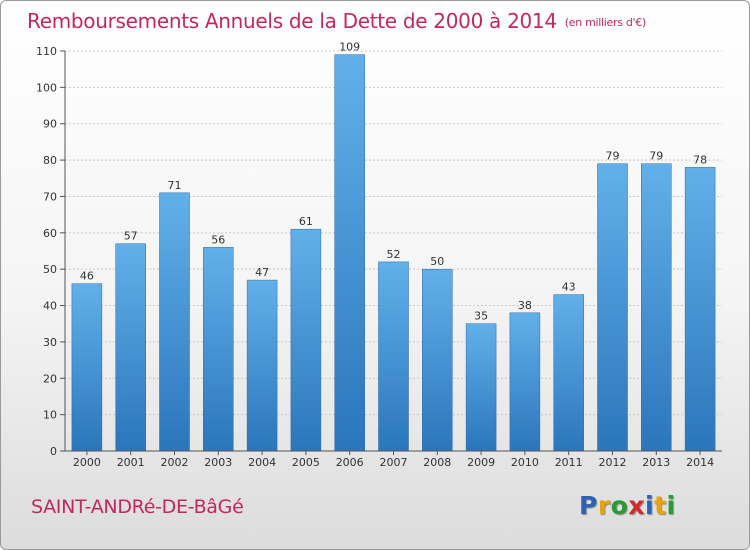 Image resolution: width=750 pixels, height=550 pixels. I want to click on y-tick-label: 20, so click(50, 378).